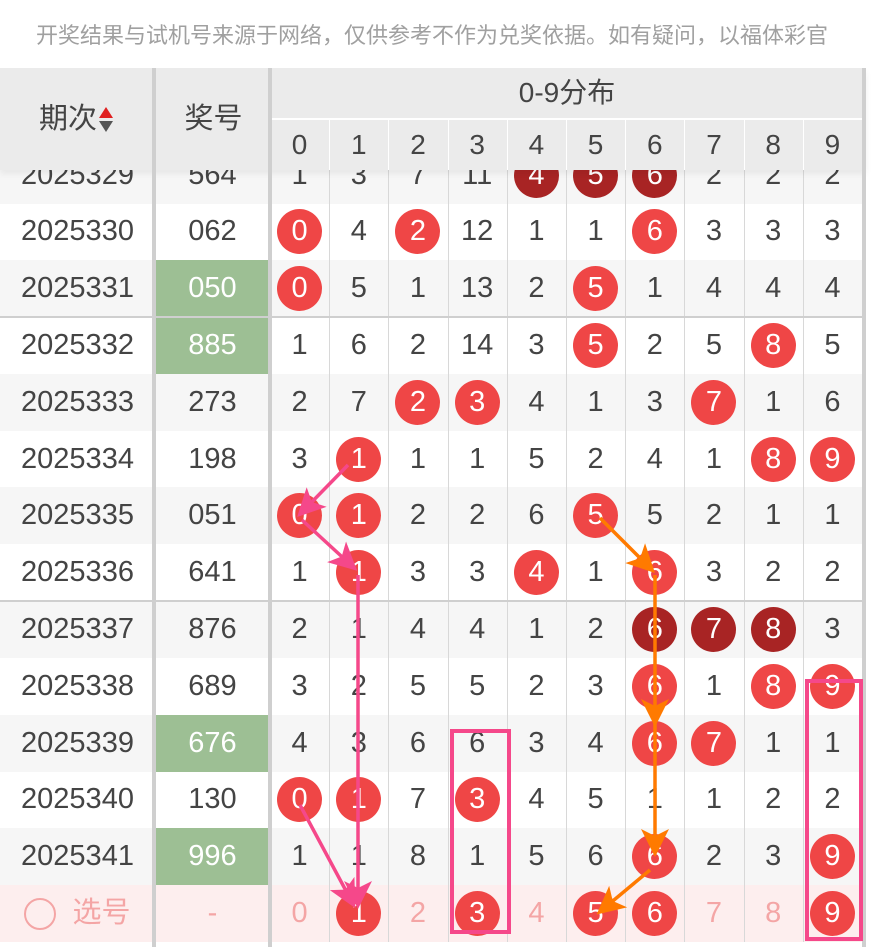  I want to click on digit-header-7: 7, so click(714, 144).